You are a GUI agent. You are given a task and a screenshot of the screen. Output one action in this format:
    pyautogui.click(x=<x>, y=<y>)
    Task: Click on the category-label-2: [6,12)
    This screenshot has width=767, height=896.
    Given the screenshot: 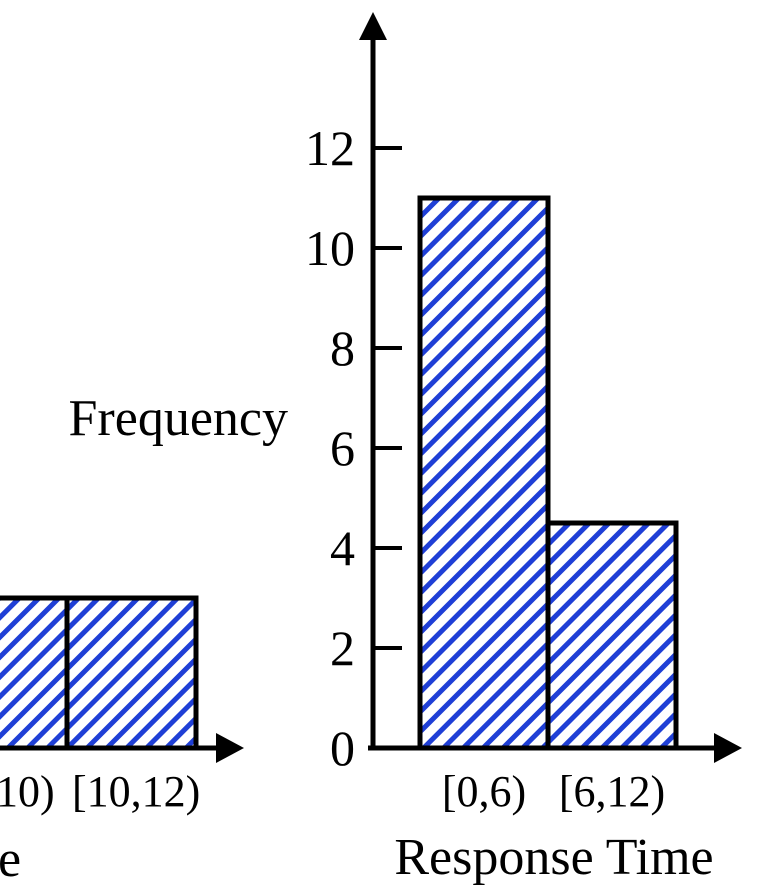 What is the action you would take?
    pyautogui.click(x=612, y=791)
    